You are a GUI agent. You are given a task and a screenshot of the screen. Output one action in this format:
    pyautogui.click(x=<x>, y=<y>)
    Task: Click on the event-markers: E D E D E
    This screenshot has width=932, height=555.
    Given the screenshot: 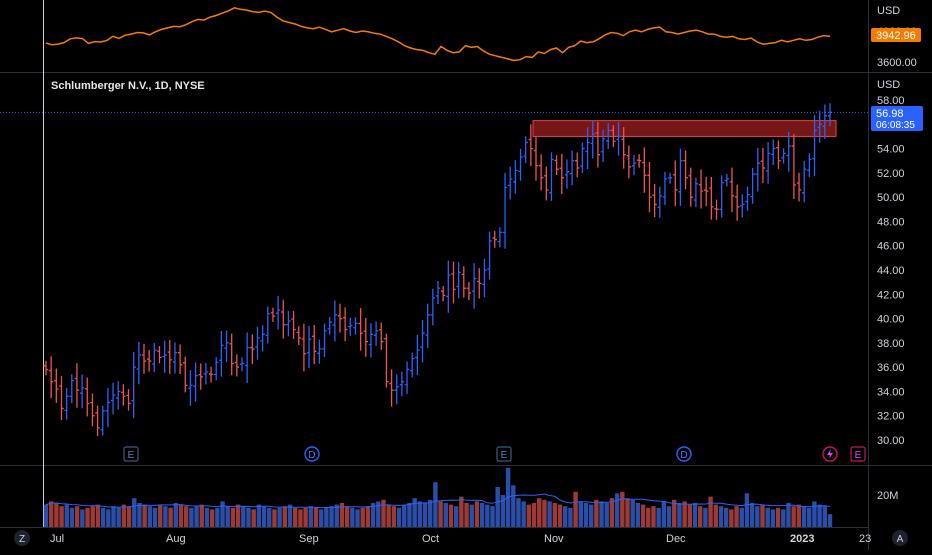 What is the action you would take?
    pyautogui.click(x=494, y=454)
    